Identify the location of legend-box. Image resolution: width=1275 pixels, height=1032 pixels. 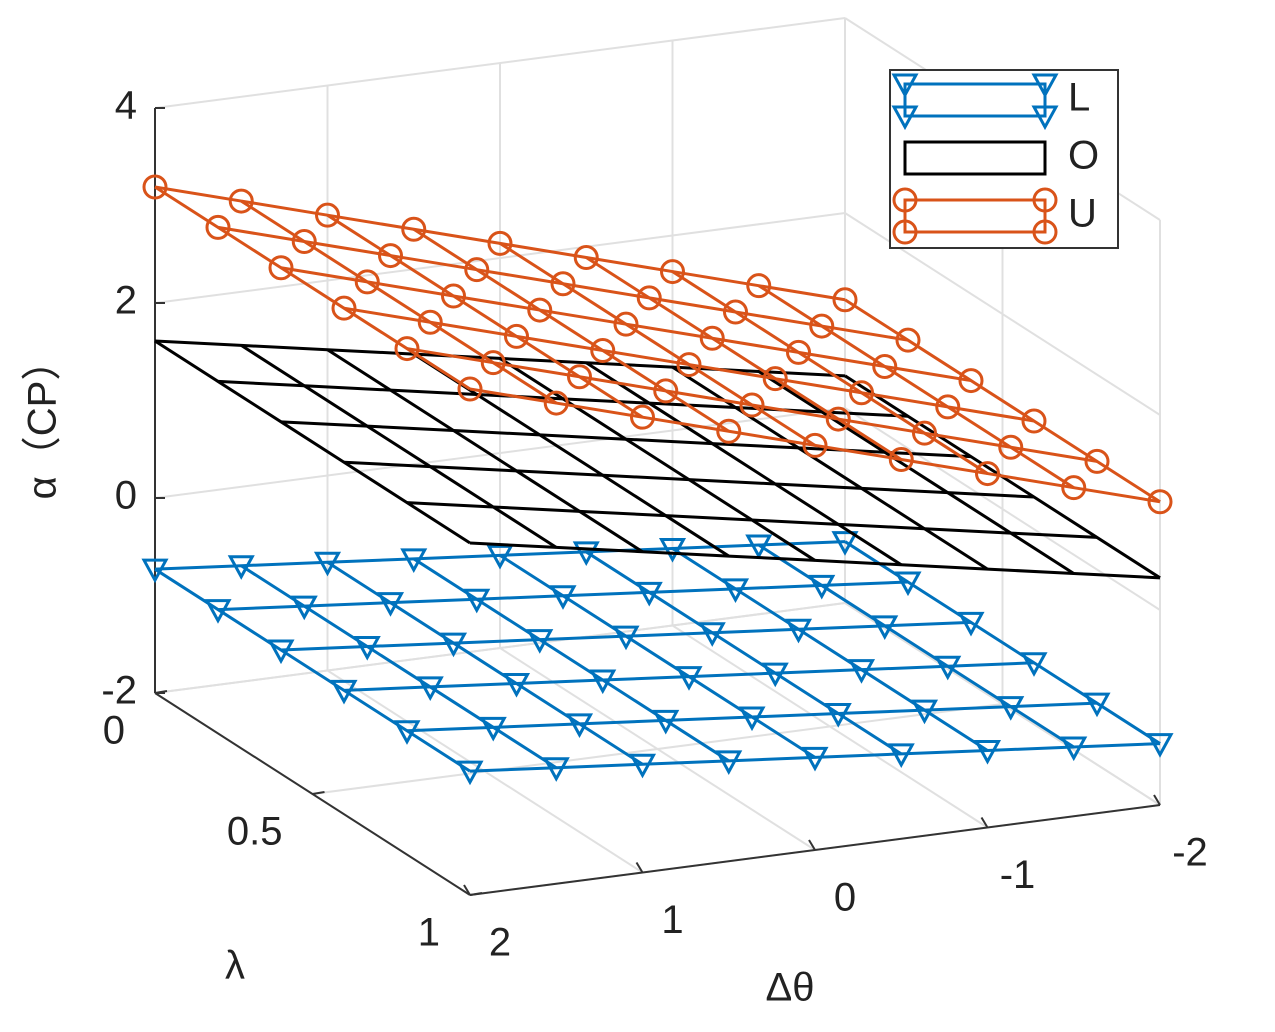
(1004, 159).